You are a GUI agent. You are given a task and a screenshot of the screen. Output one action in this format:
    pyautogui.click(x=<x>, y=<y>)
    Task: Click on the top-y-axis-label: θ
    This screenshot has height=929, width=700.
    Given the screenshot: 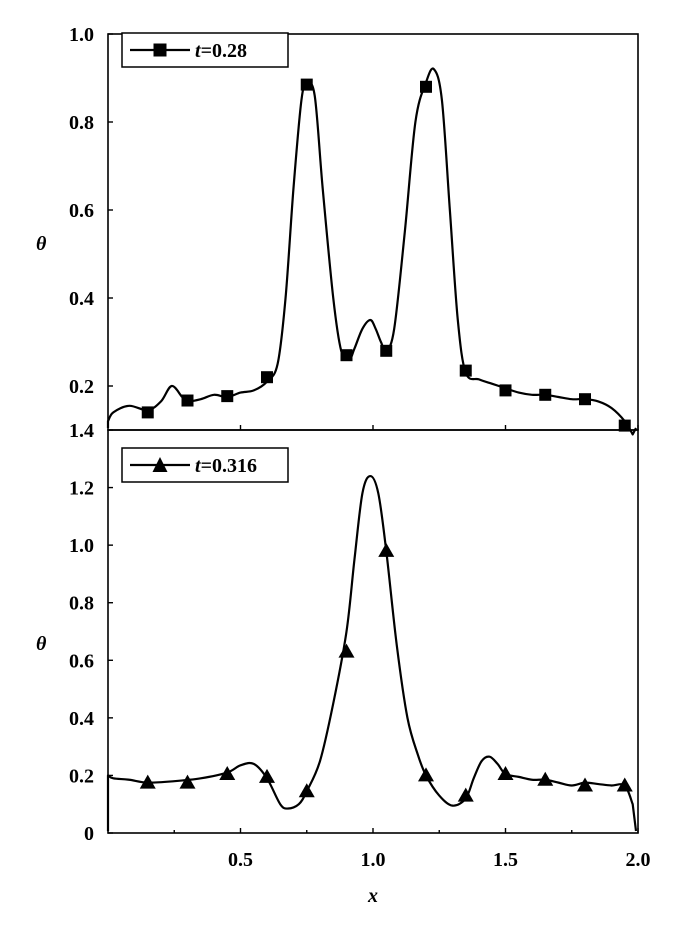 What is the action you would take?
    pyautogui.click(x=41, y=244)
    